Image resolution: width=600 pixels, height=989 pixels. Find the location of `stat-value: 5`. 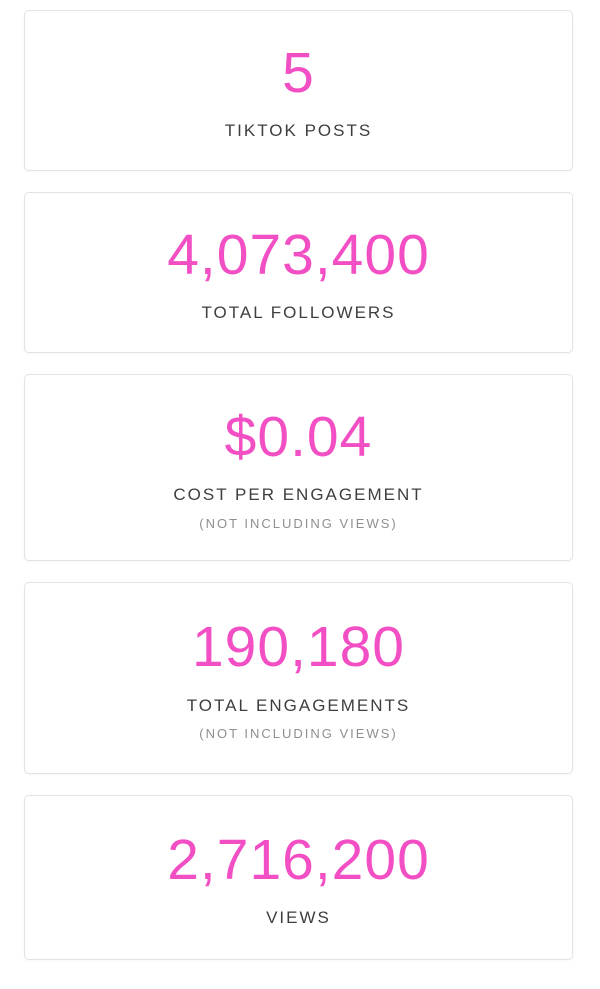

stat-value: 5 is located at coordinates (298, 72).